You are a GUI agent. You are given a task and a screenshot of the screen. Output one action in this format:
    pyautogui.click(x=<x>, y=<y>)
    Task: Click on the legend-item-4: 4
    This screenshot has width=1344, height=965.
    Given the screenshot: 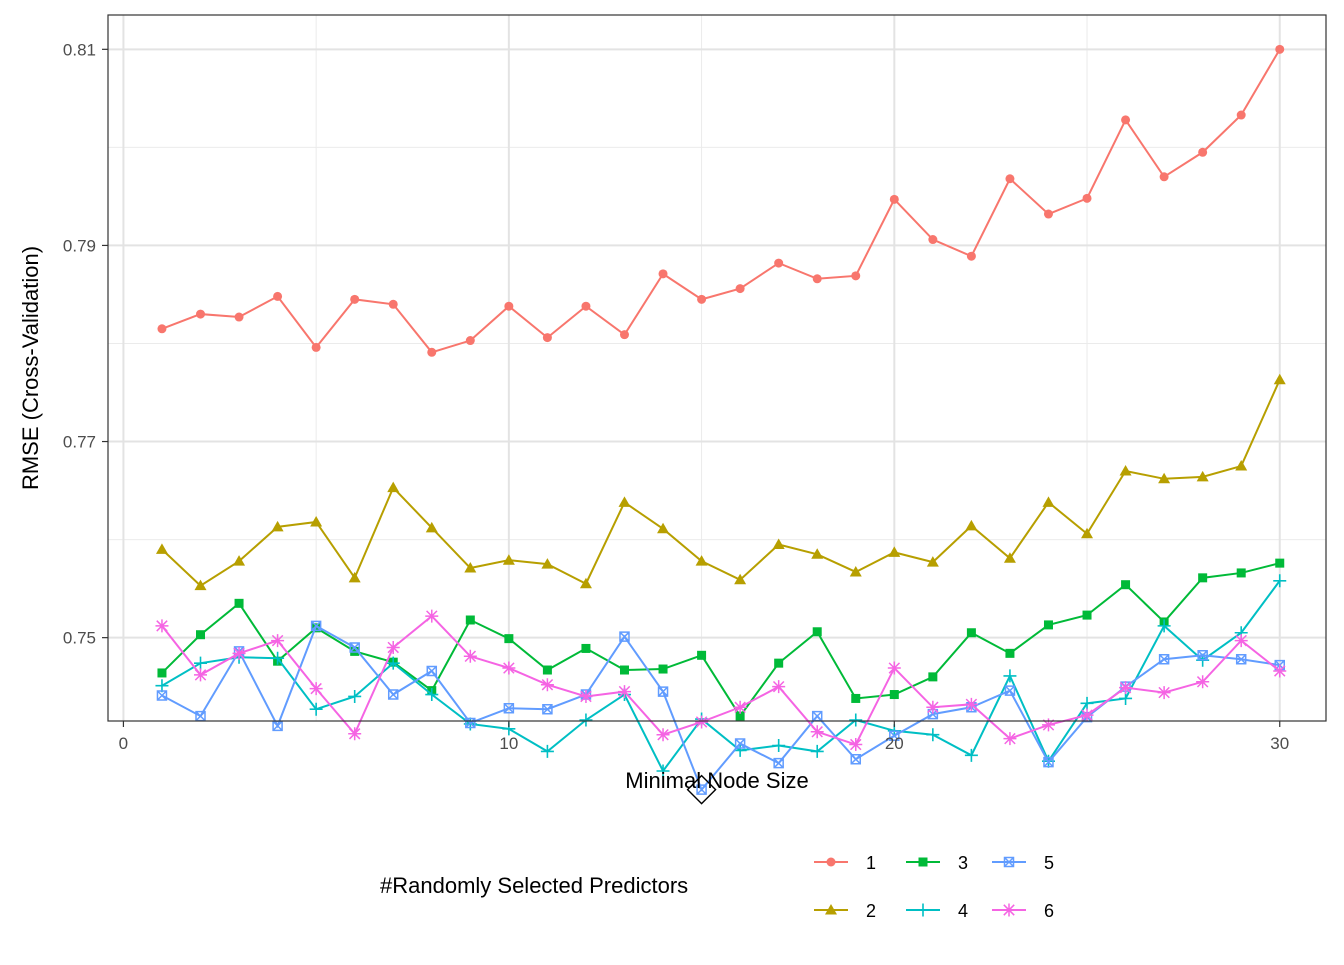 What is the action you would take?
    pyautogui.click(x=937, y=911)
    